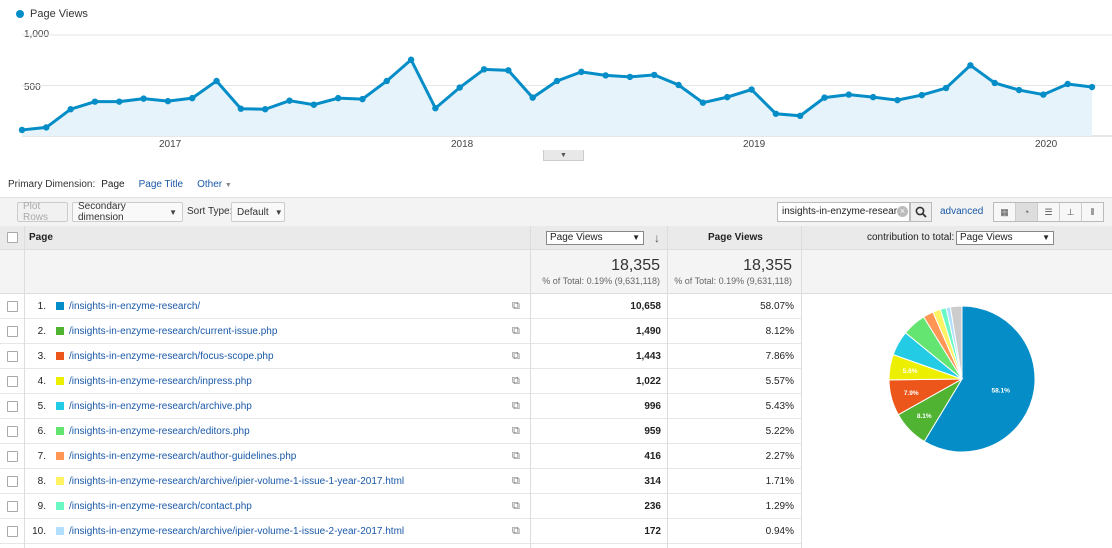  Describe the element at coordinates (779, 406) in the screenshot. I see `percent-value: 5.43%` at that location.